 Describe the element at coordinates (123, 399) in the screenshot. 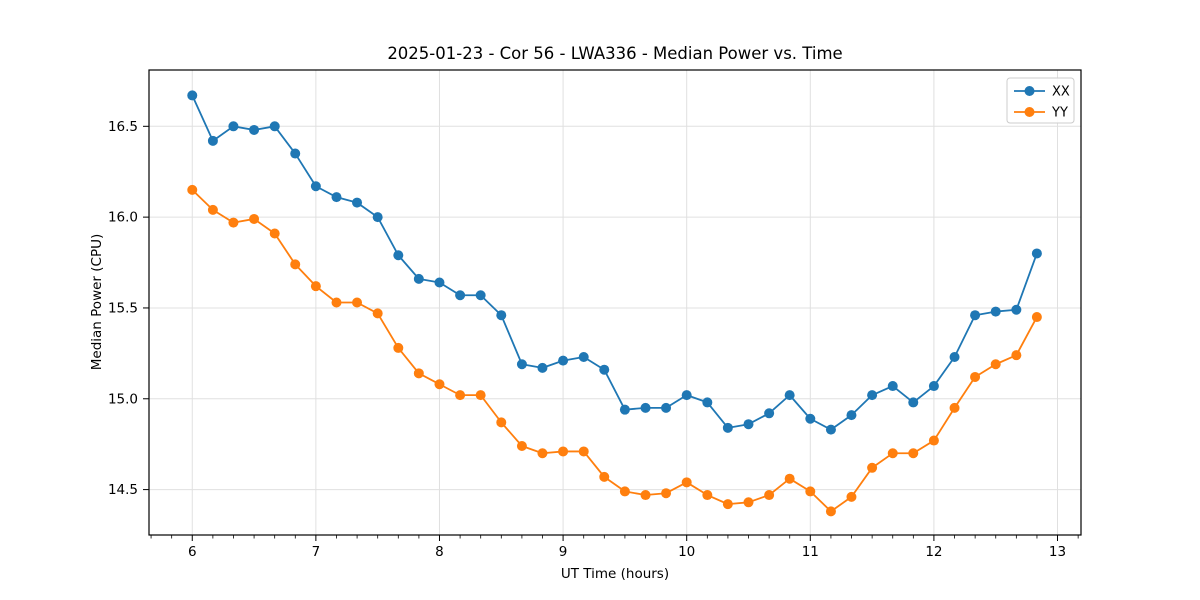

I see `y-tick-label: 15.0` at that location.